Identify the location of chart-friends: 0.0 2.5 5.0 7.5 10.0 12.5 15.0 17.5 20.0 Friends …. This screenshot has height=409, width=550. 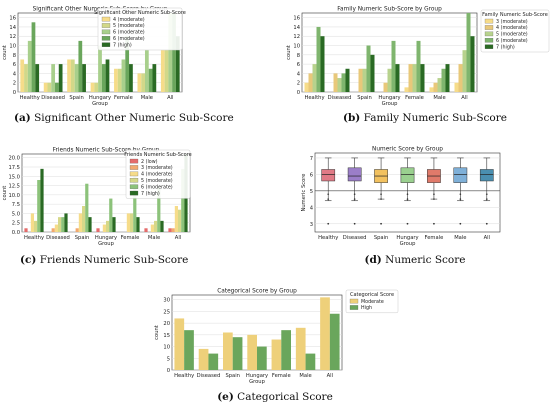
(100, 194).